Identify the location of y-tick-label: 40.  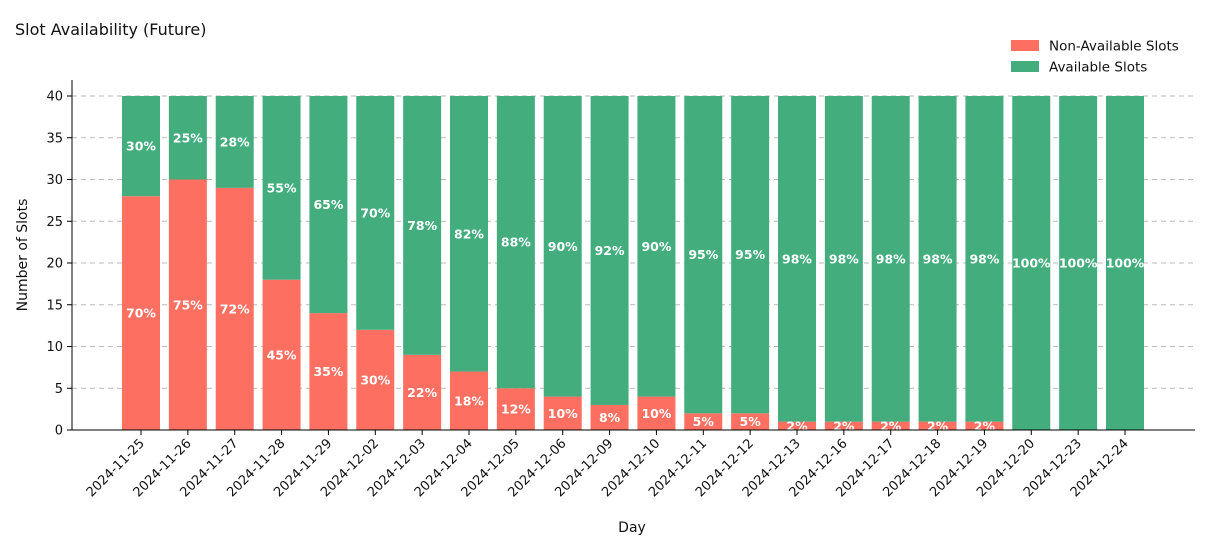
(54, 97).